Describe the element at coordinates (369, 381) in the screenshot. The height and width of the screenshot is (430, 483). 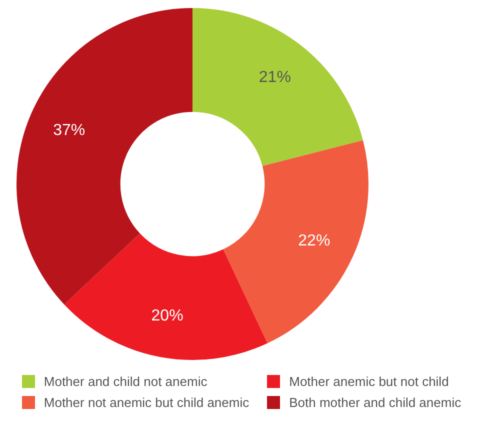
I see `legend-label: Mother anemic but not child` at that location.